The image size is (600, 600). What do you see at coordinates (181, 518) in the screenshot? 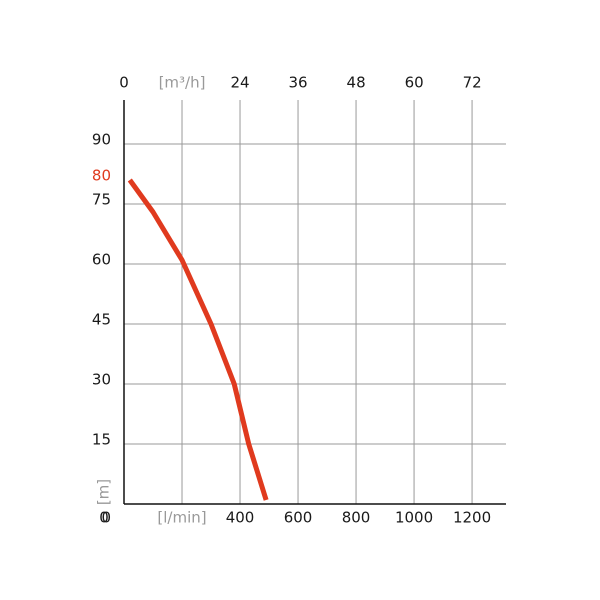
I see `x-tick-label: [l/min]` at bounding box center [181, 518].